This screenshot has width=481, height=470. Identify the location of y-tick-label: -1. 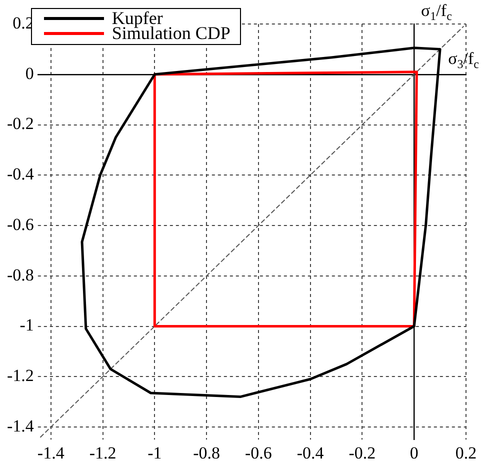
(27, 325).